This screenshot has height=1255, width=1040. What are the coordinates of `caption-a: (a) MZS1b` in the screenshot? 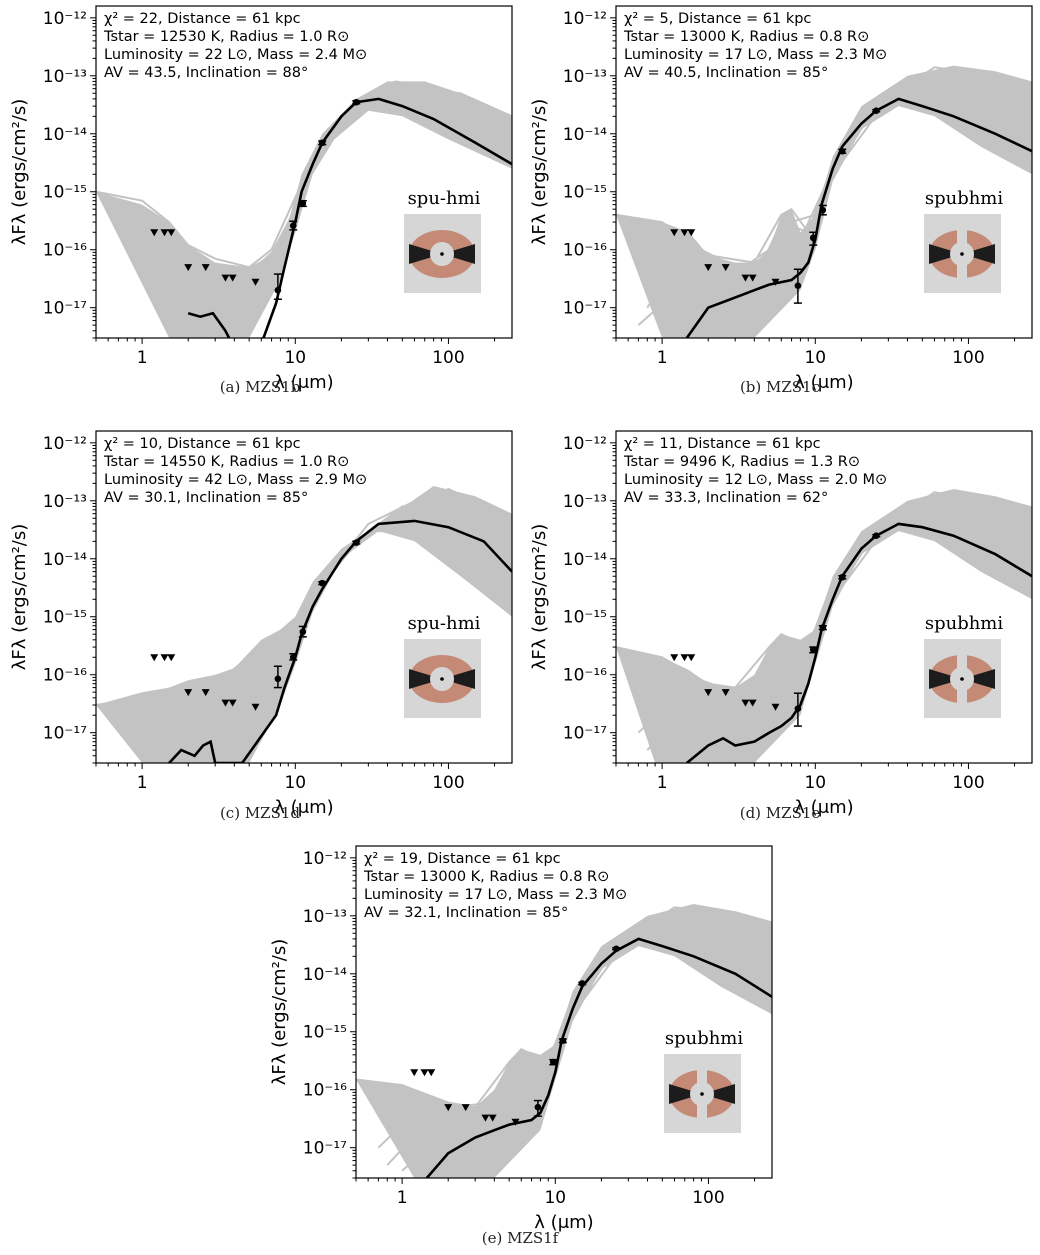 It's located at (260, 387).